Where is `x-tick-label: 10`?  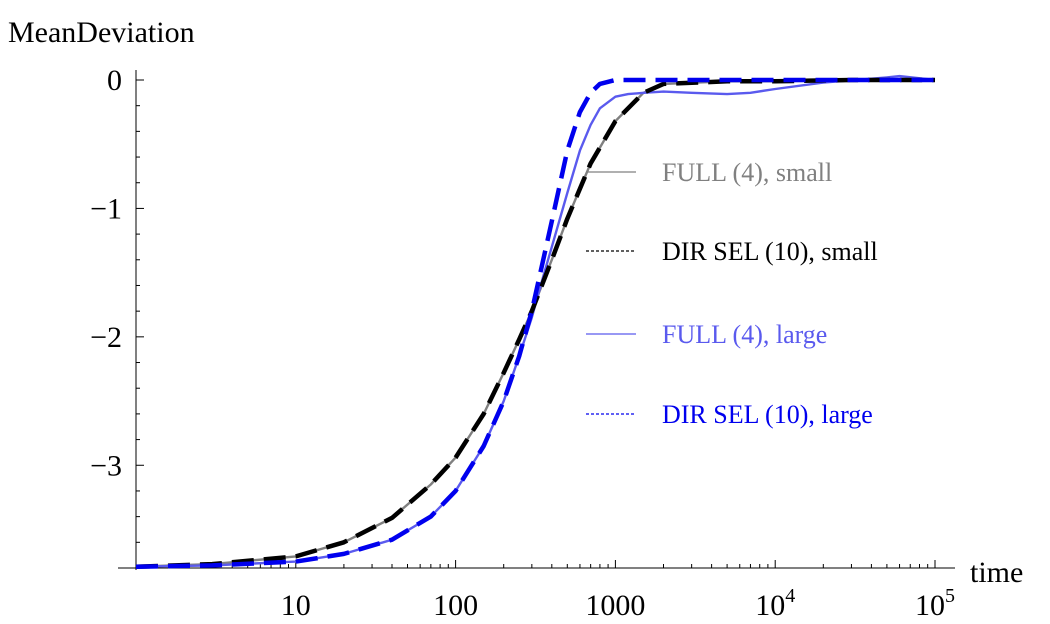
x-tick-label: 10 is located at coordinates (296, 605).